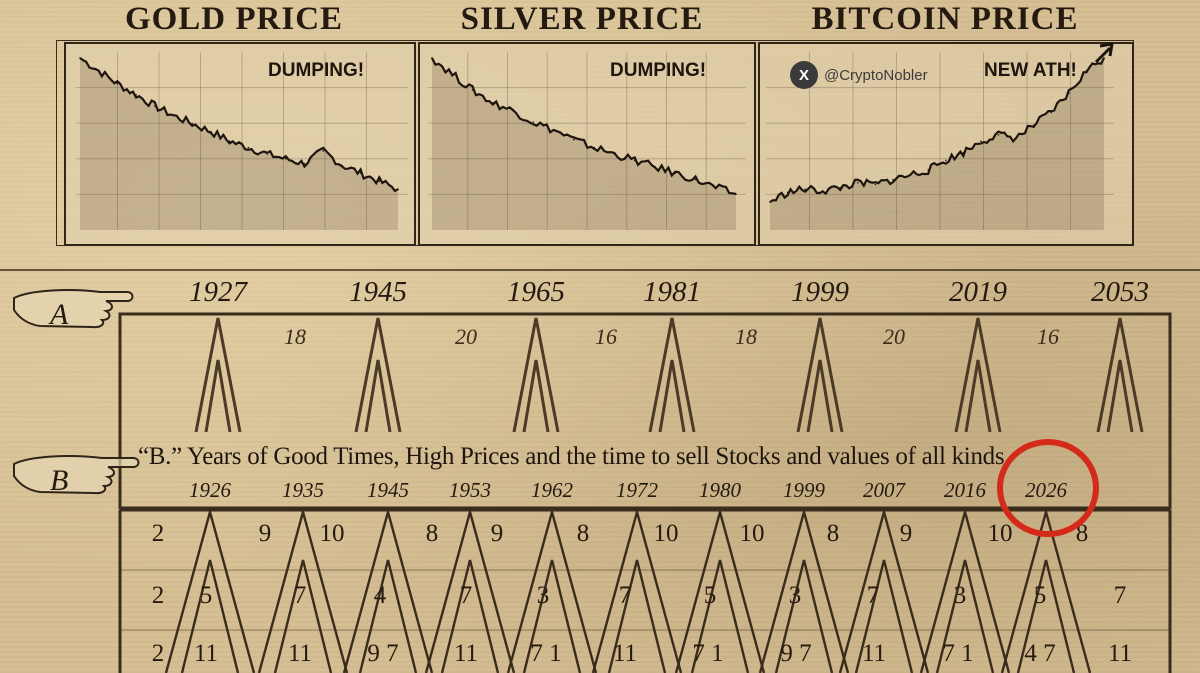 The width and height of the screenshot is (1200, 673). I want to click on row-b-year: 1953, so click(470, 490).